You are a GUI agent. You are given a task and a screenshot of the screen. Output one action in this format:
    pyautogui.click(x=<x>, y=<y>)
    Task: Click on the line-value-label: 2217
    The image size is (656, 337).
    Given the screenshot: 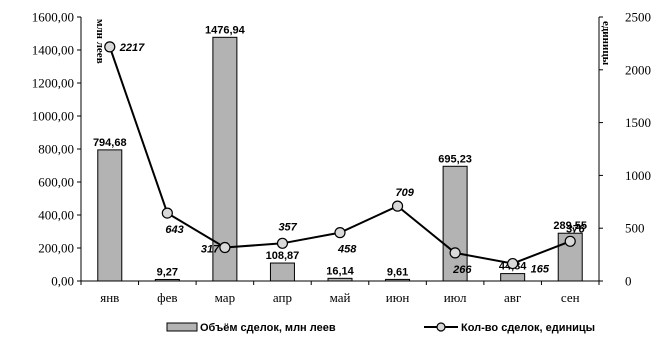 What is the action you would take?
    pyautogui.click(x=132, y=48)
    